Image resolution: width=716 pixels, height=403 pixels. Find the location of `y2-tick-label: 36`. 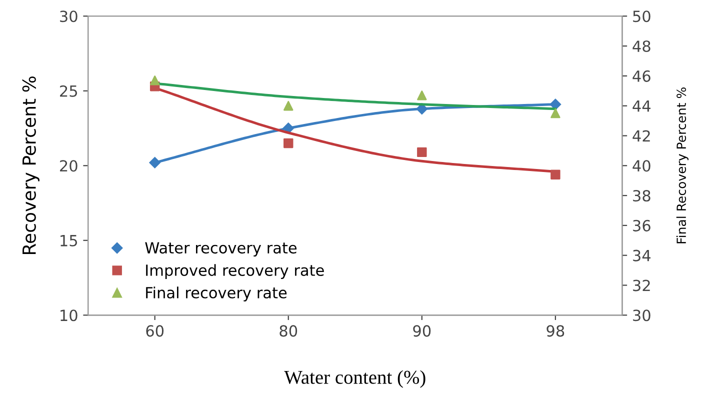

y2-tick-label: 36 is located at coordinates (641, 226).